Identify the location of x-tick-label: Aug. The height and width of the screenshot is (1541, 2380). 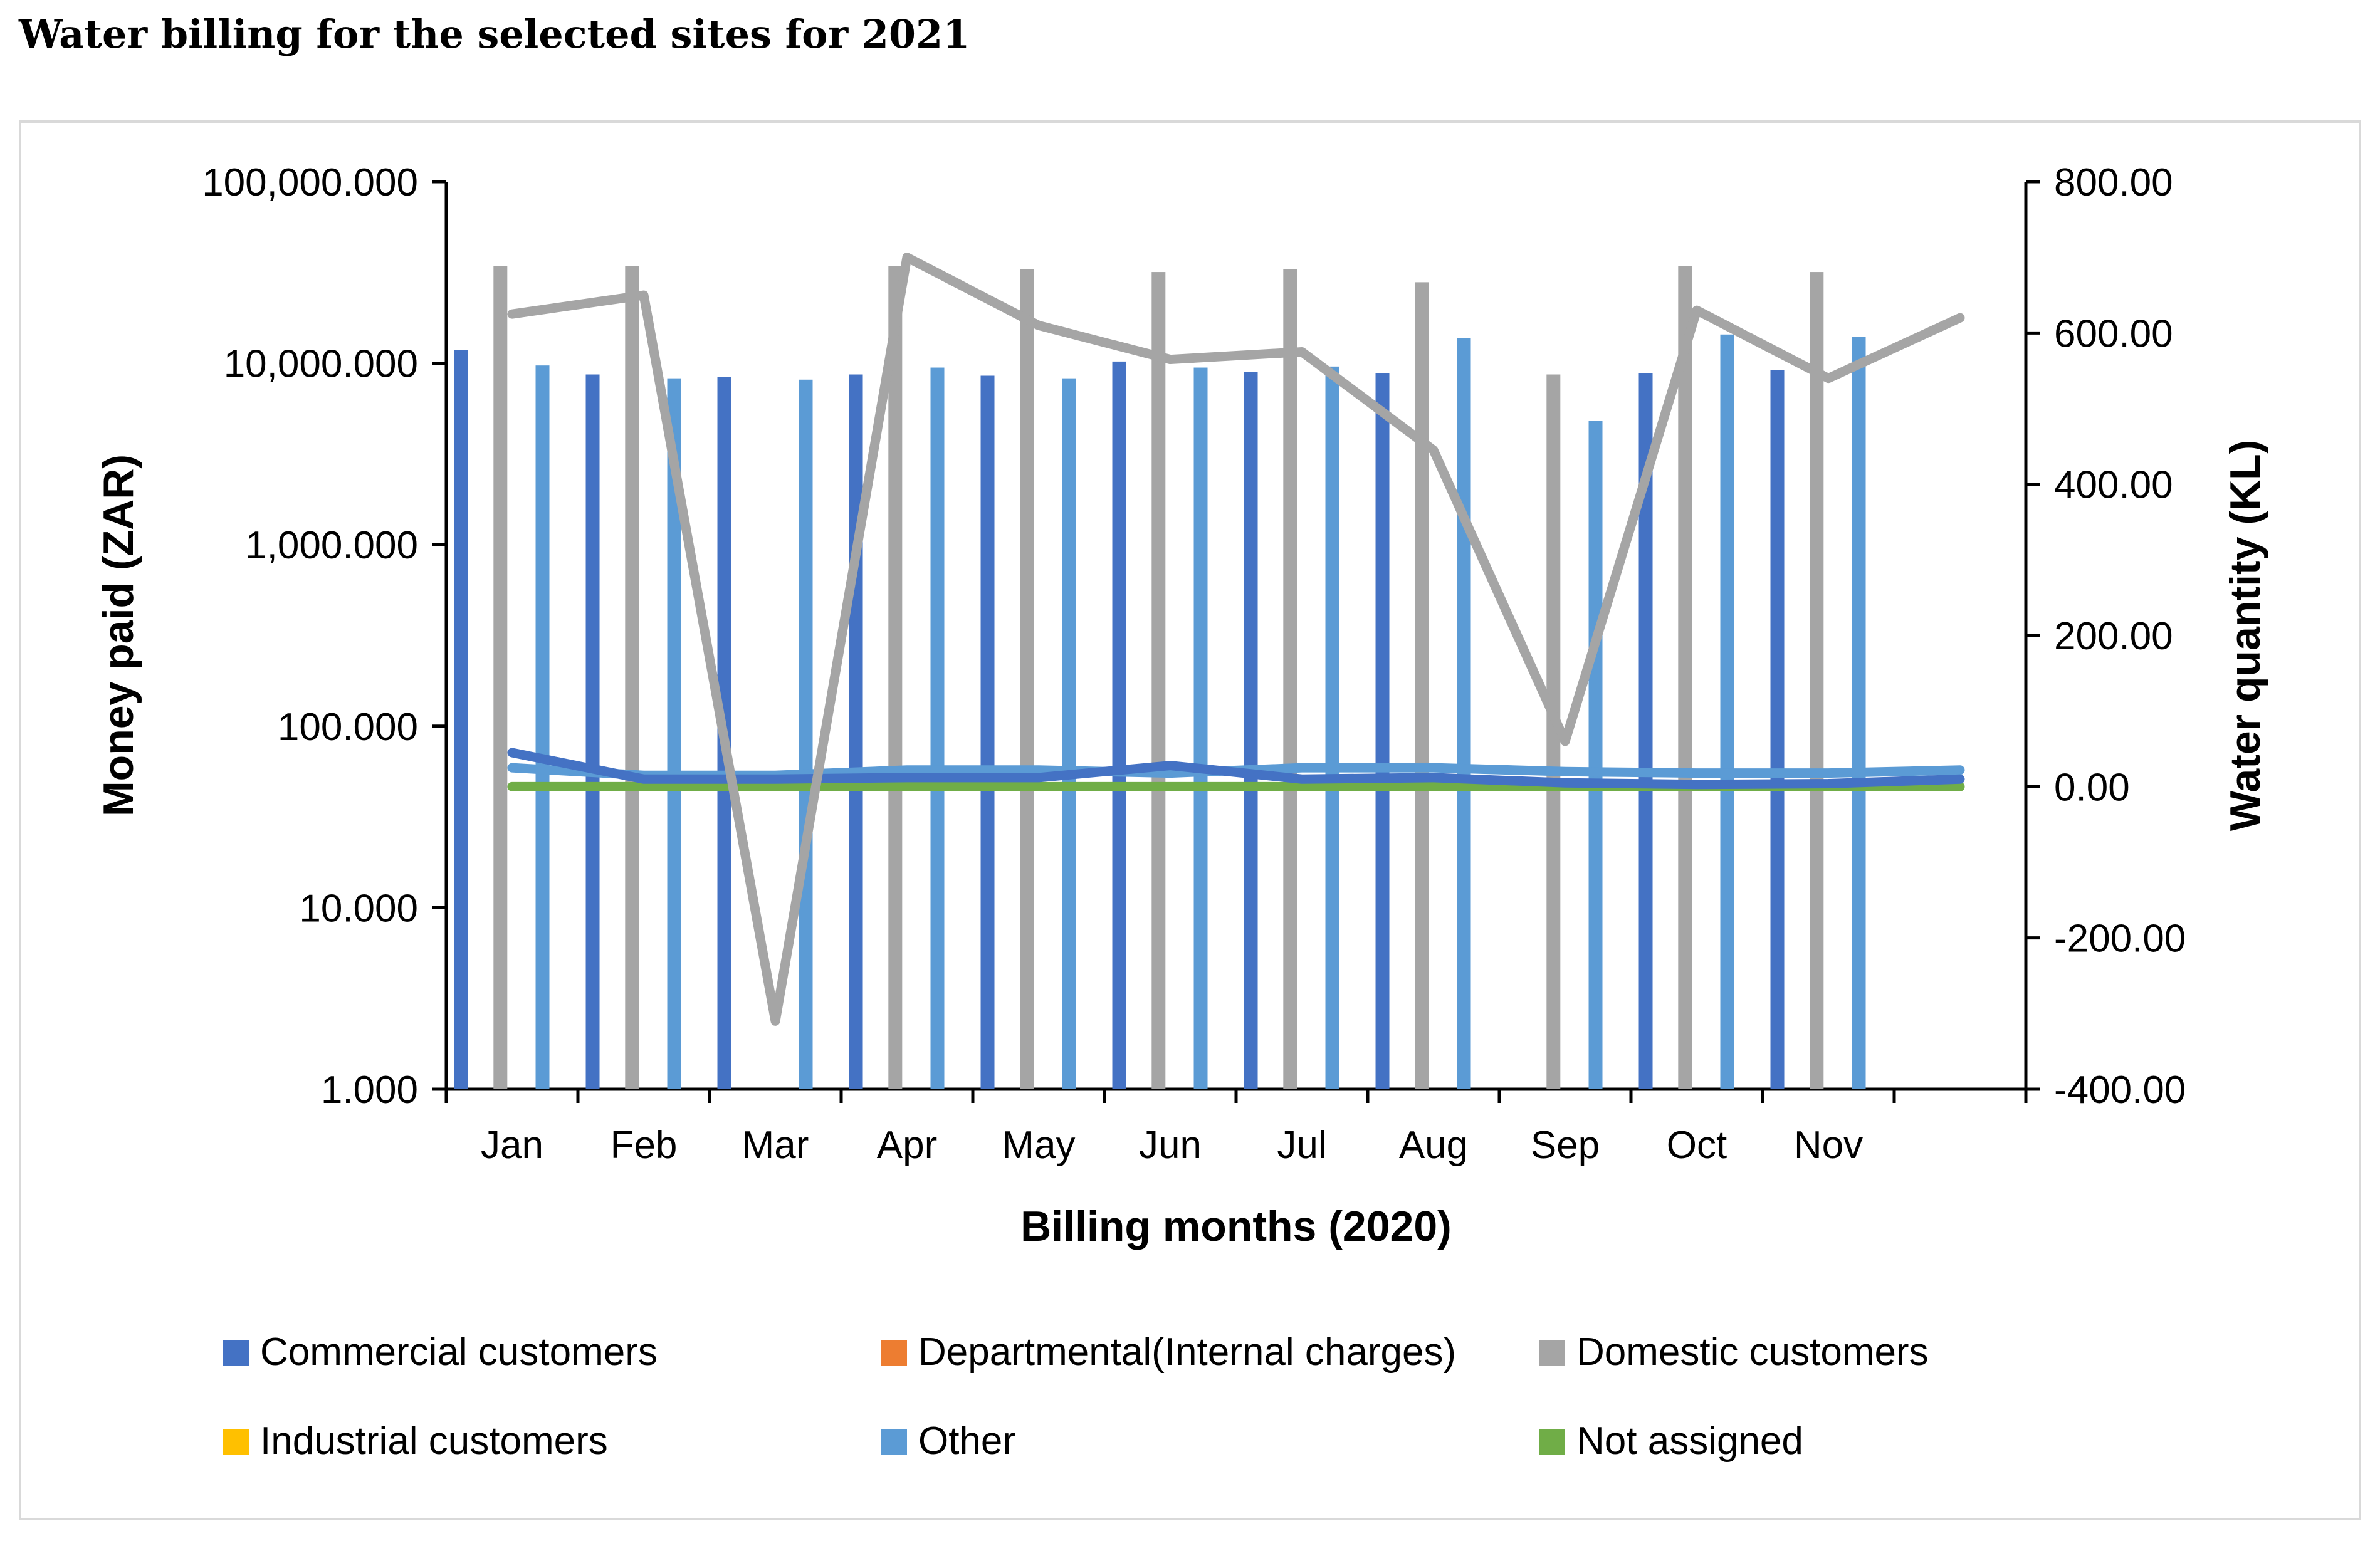
(1433, 1145).